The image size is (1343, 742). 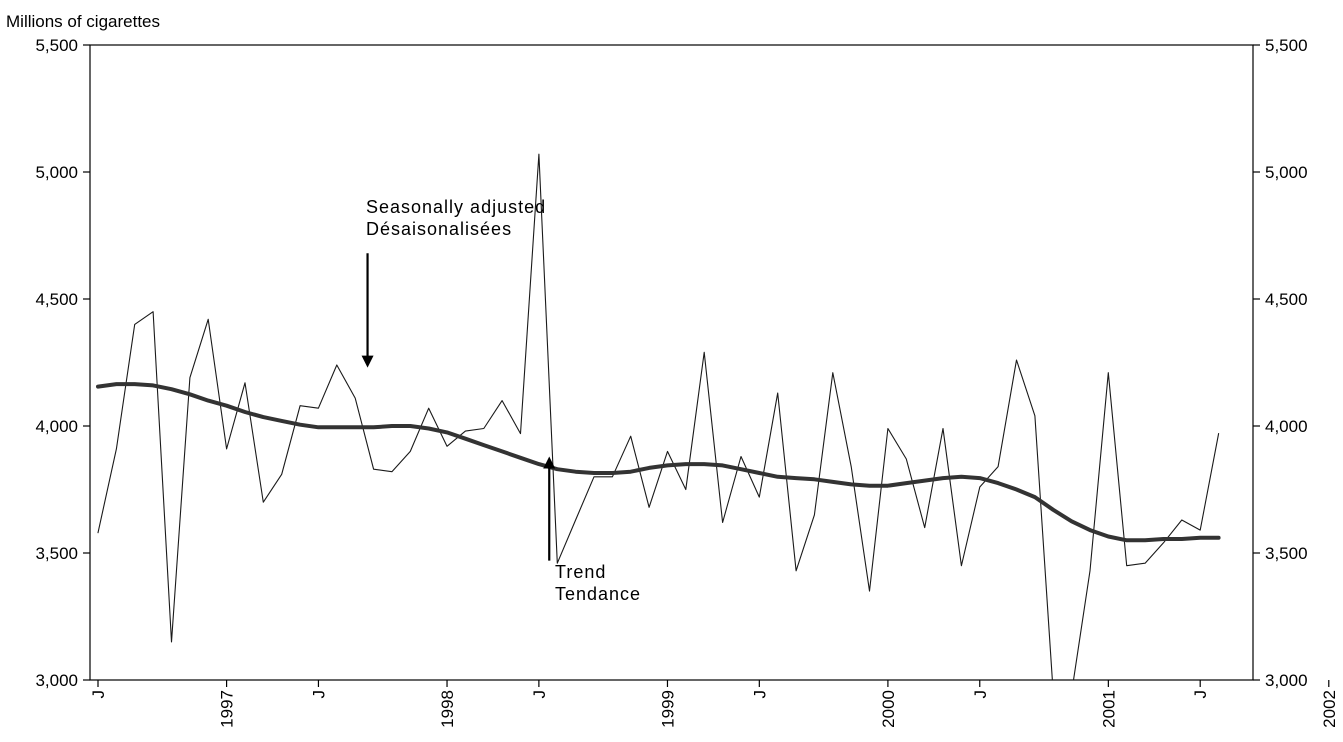 I want to click on annotation-arrow-down-head, so click(x=367, y=361).